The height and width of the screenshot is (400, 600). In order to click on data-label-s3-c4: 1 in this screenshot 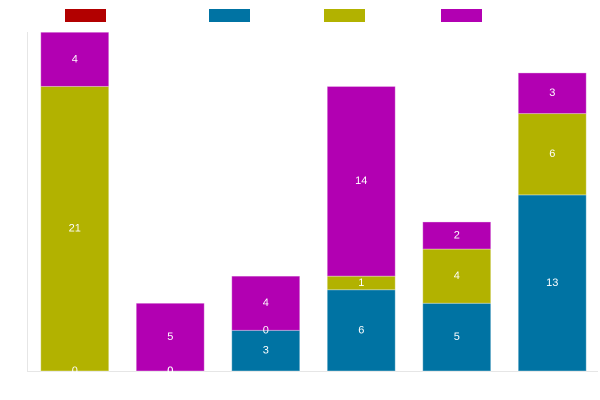, I will do `click(361, 283)`.